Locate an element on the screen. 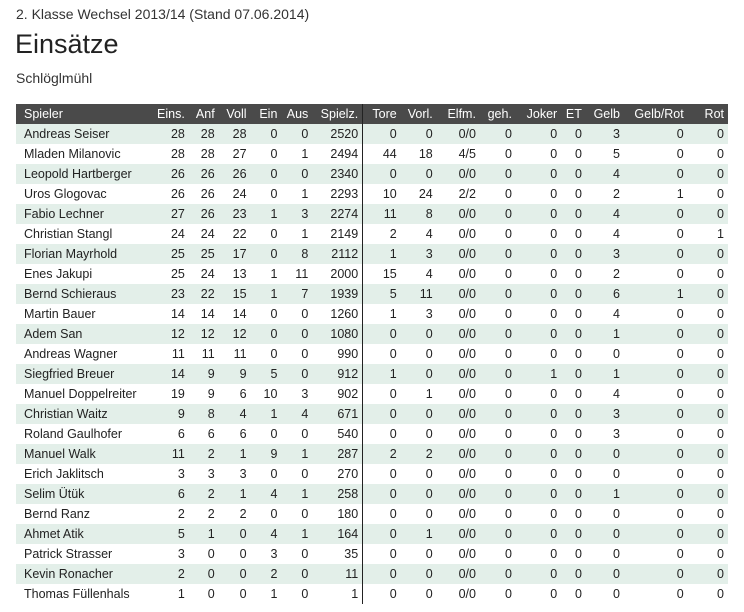 The height and width of the screenshot is (612, 744). stat-cell-starts: 24 is located at coordinates (203, 274).